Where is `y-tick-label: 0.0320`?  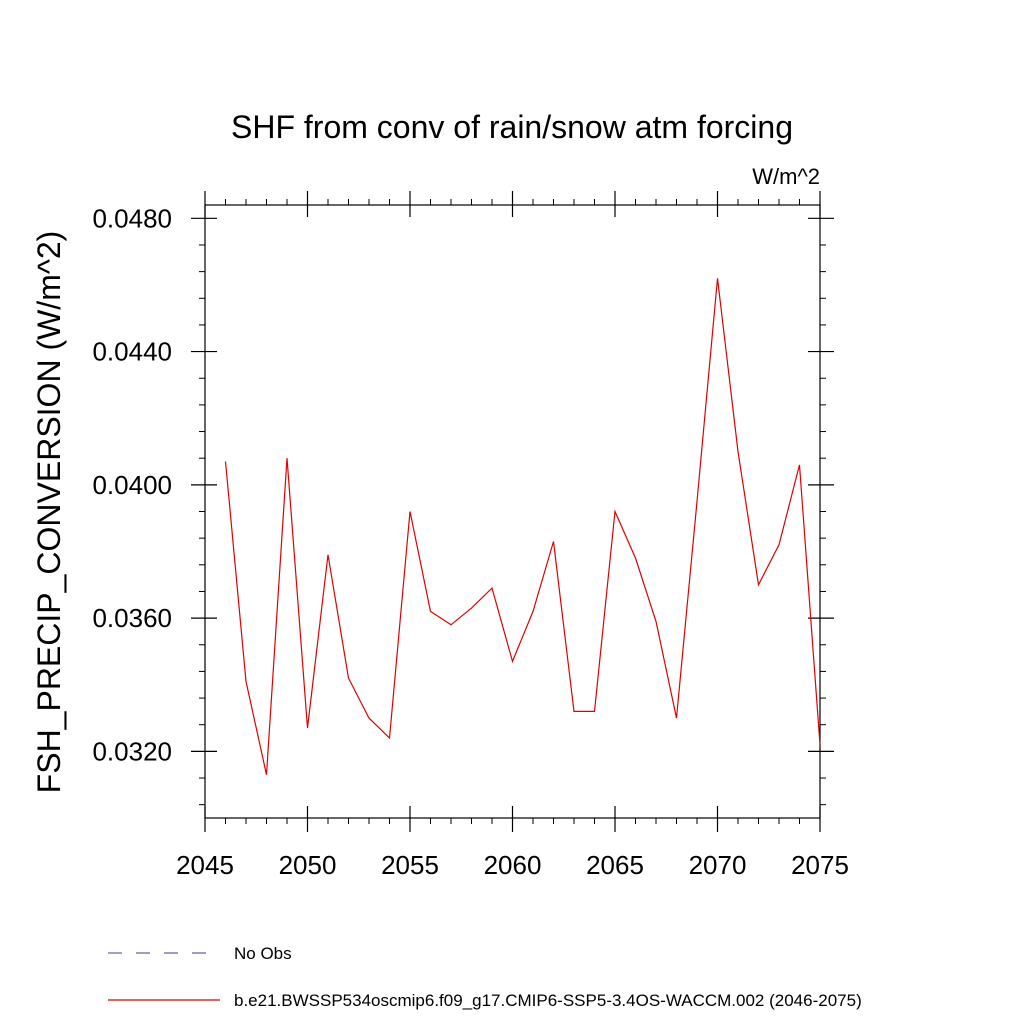
y-tick-label: 0.0320 is located at coordinates (132, 751).